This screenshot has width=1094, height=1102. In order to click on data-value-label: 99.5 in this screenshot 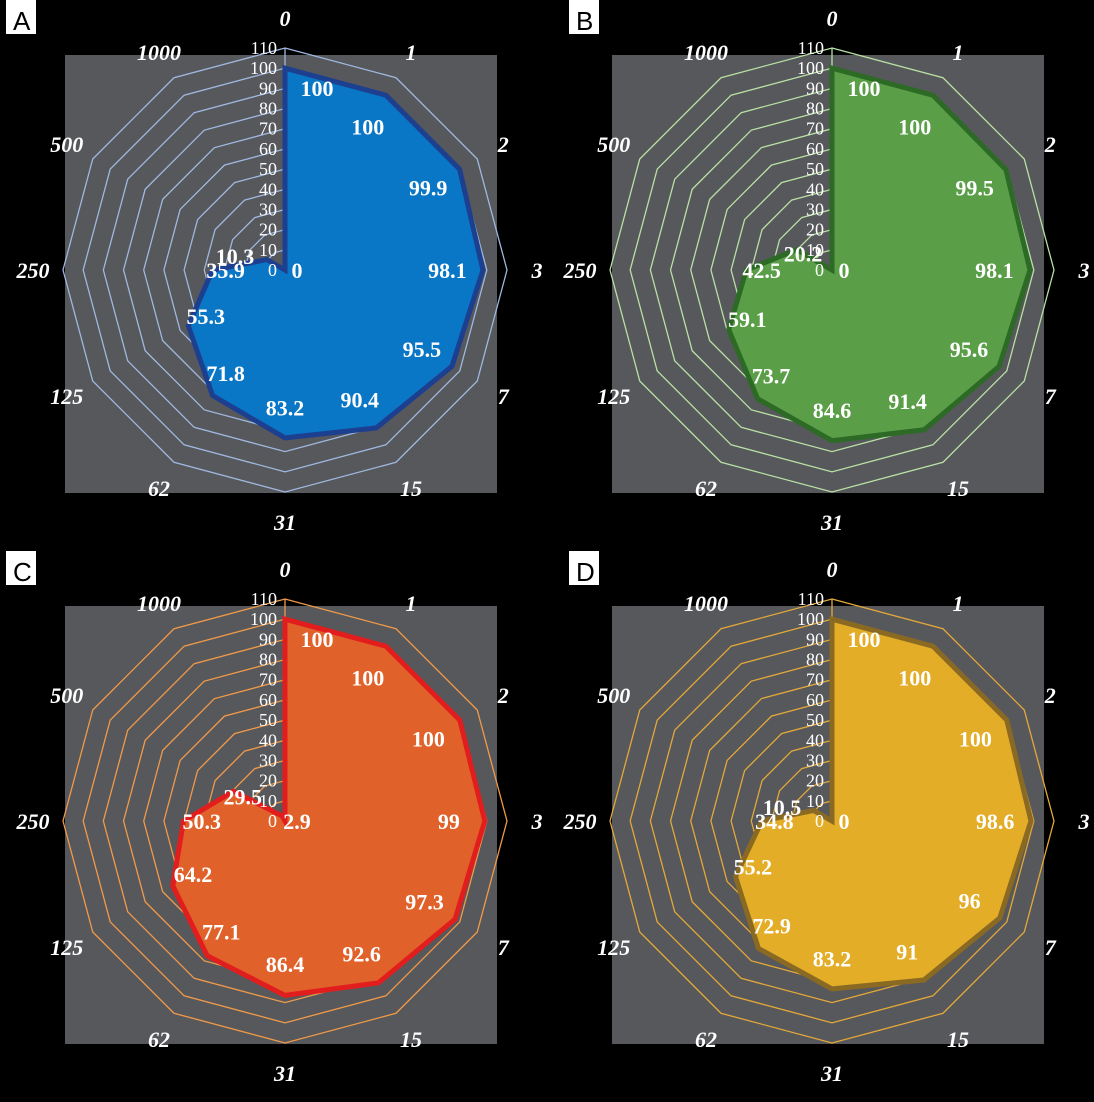, I will do `click(974, 188)`.